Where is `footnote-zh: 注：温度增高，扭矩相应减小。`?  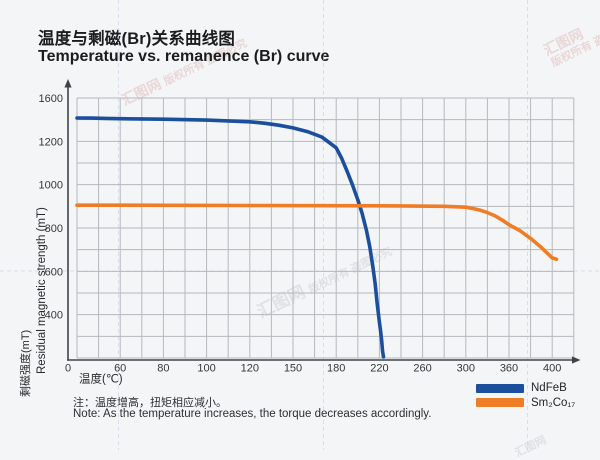
footnote-zh: 注：温度增高，扭矩相应减小。 is located at coordinates (150, 403).